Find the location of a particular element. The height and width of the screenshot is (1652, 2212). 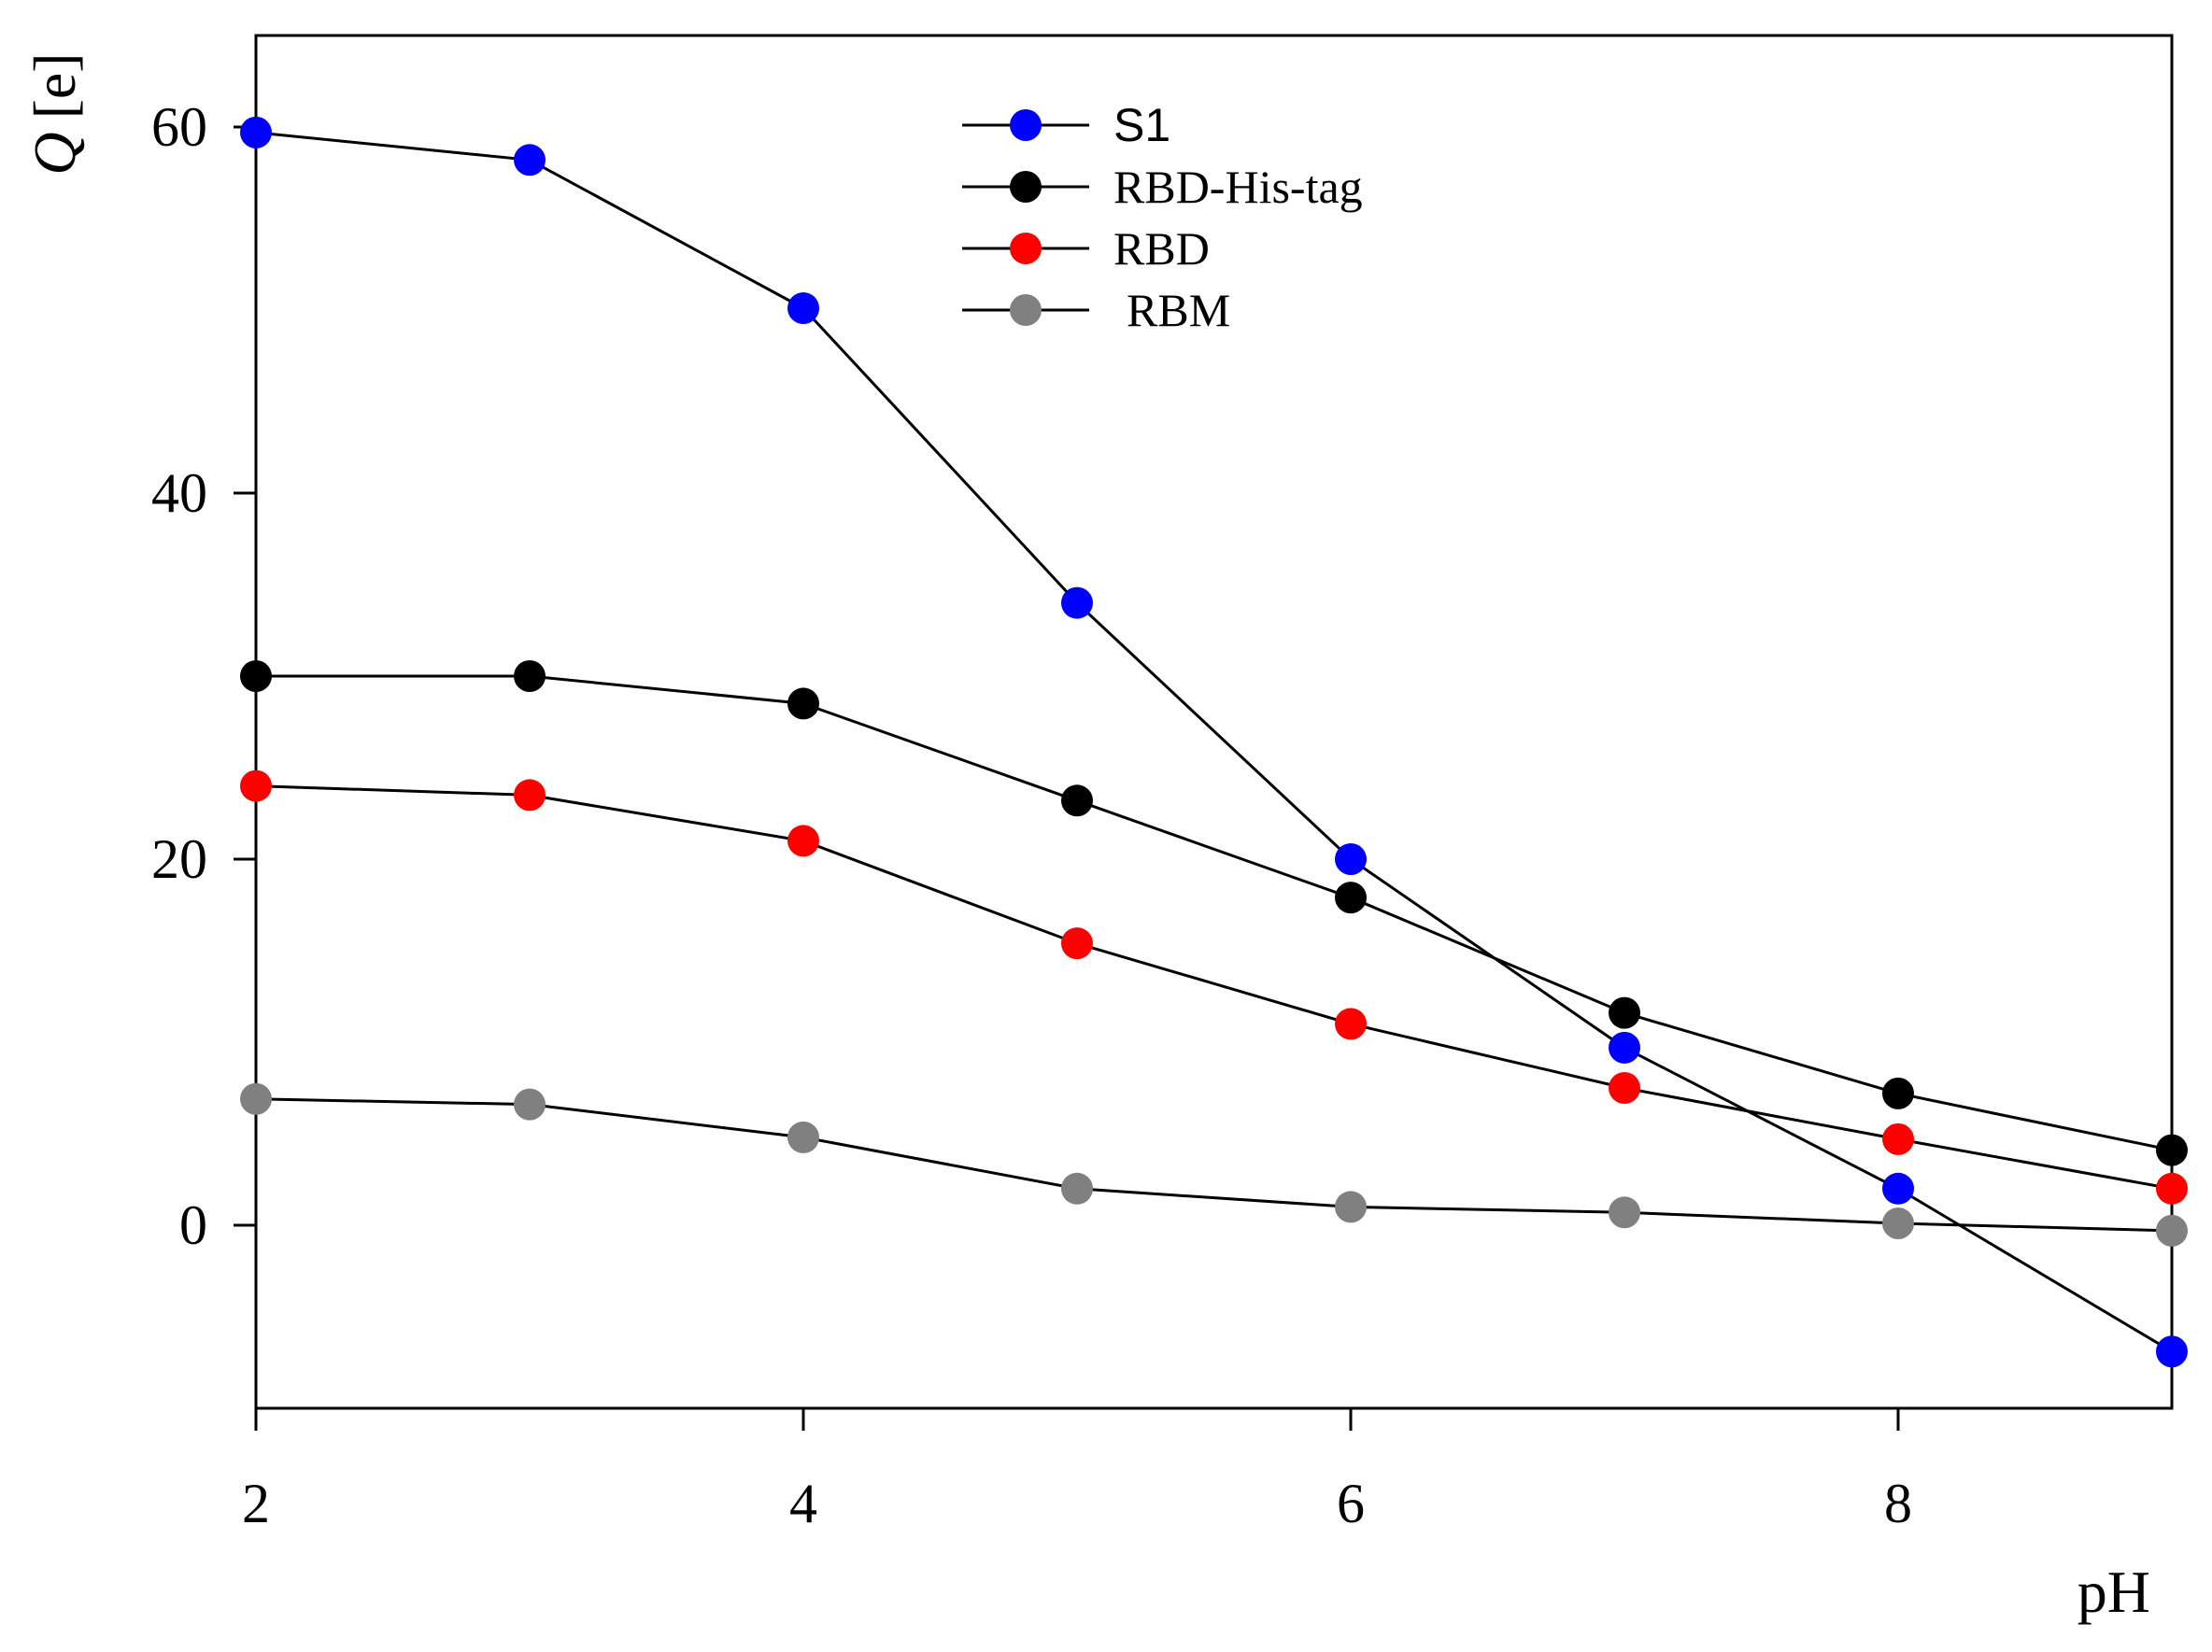

legend-marker-rbd is located at coordinates (1026, 248).